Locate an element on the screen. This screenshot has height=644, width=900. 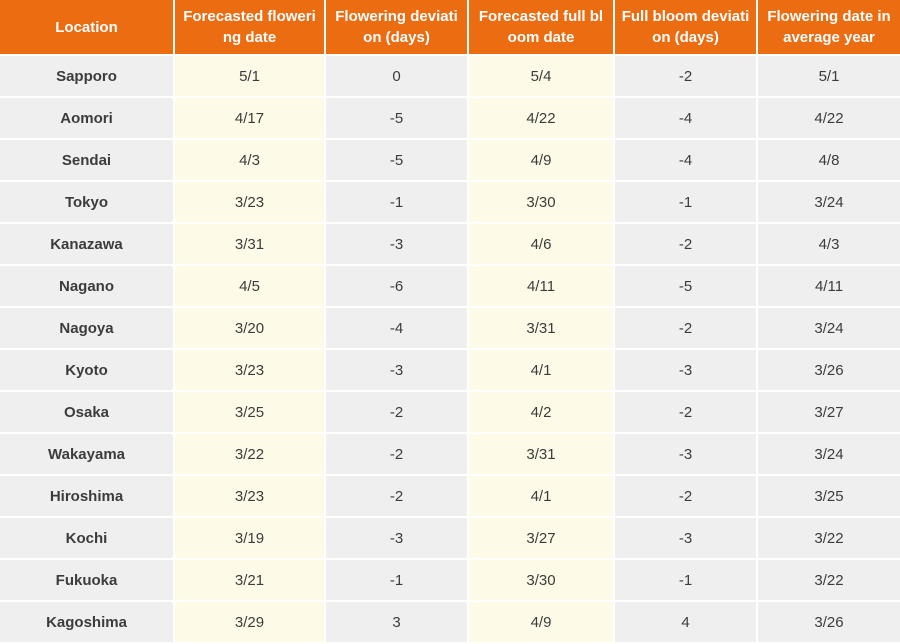
location-cell: Tokyo is located at coordinates (86, 202).